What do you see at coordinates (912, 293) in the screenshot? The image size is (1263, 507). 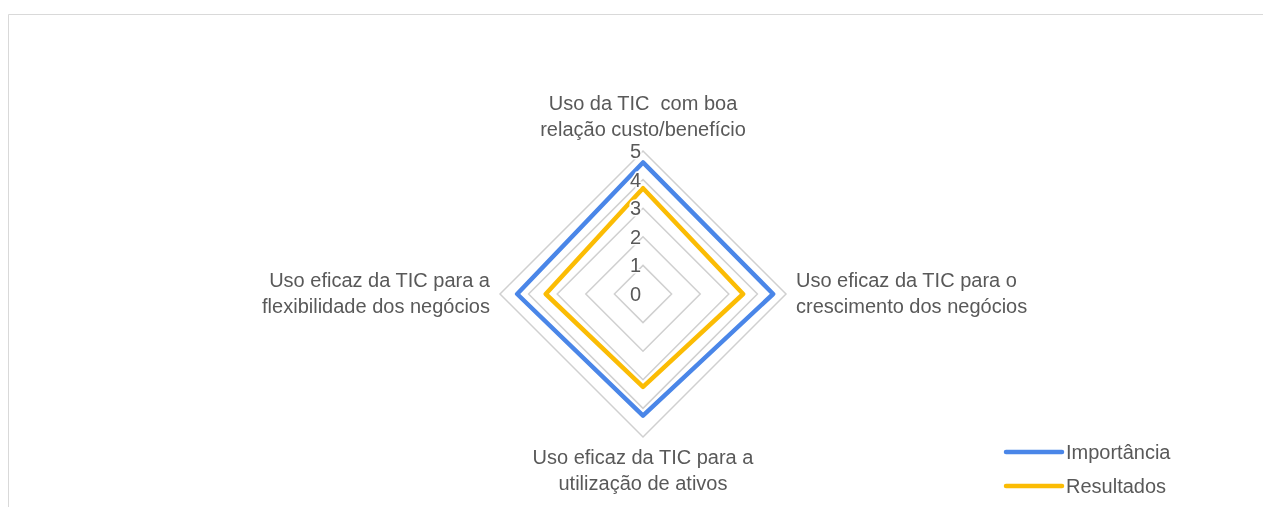 I see `spoke-label: Uso eficaz da TIC para o crescimento dos negócios` at bounding box center [912, 293].